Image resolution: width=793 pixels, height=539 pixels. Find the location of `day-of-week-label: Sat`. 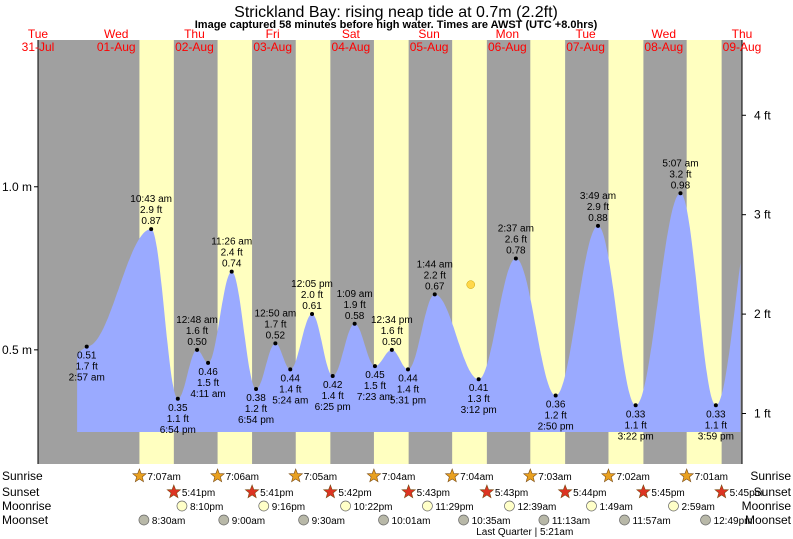

day-of-week-label: Sat is located at coordinates (351, 34).